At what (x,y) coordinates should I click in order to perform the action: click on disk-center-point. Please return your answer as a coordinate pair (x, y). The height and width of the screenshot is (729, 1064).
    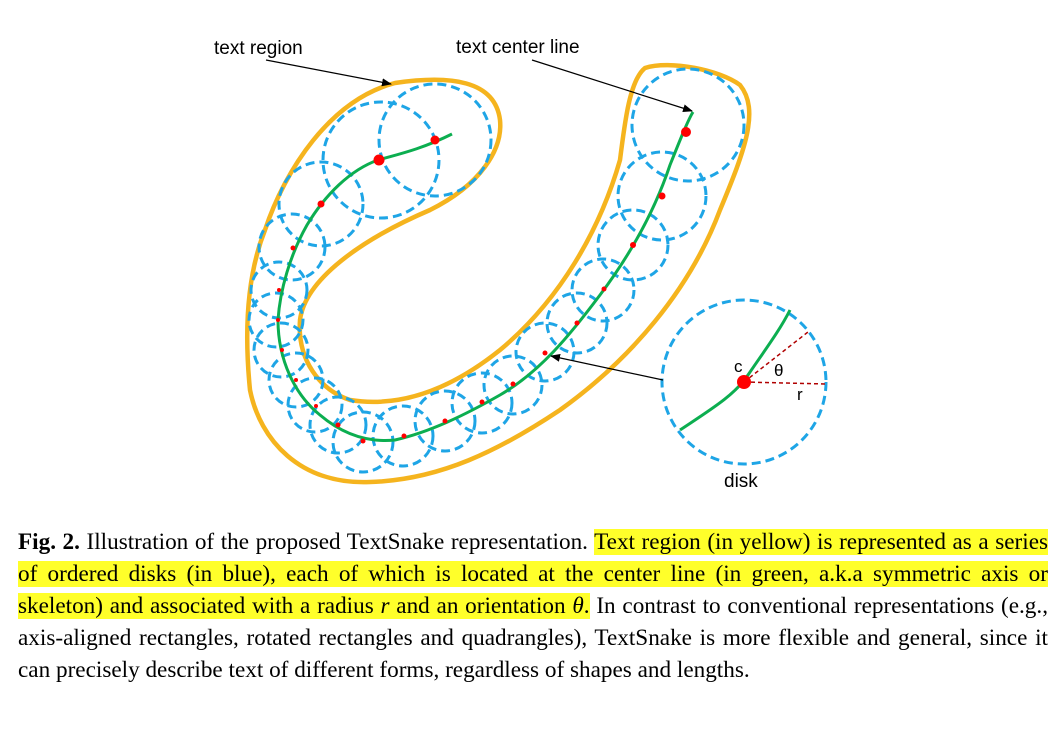
    Looking at the image, I should click on (744, 382).